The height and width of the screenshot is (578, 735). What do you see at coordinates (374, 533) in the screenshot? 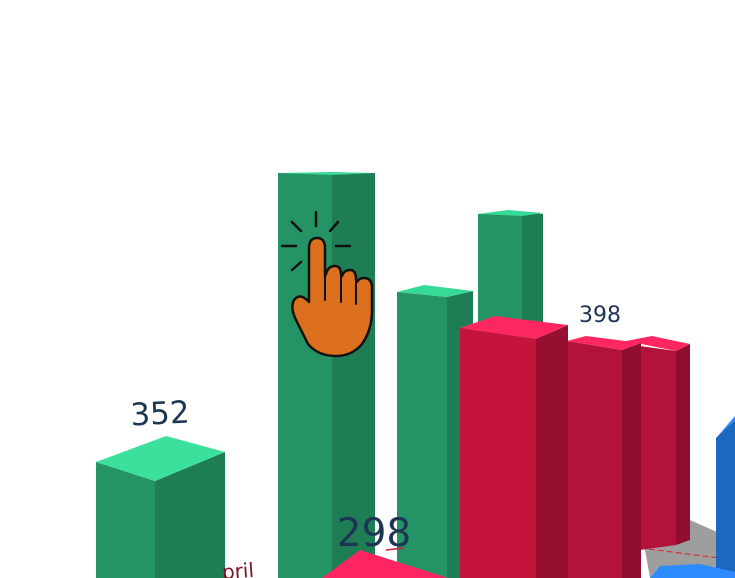
I see `data-label-298: 298` at bounding box center [374, 533].